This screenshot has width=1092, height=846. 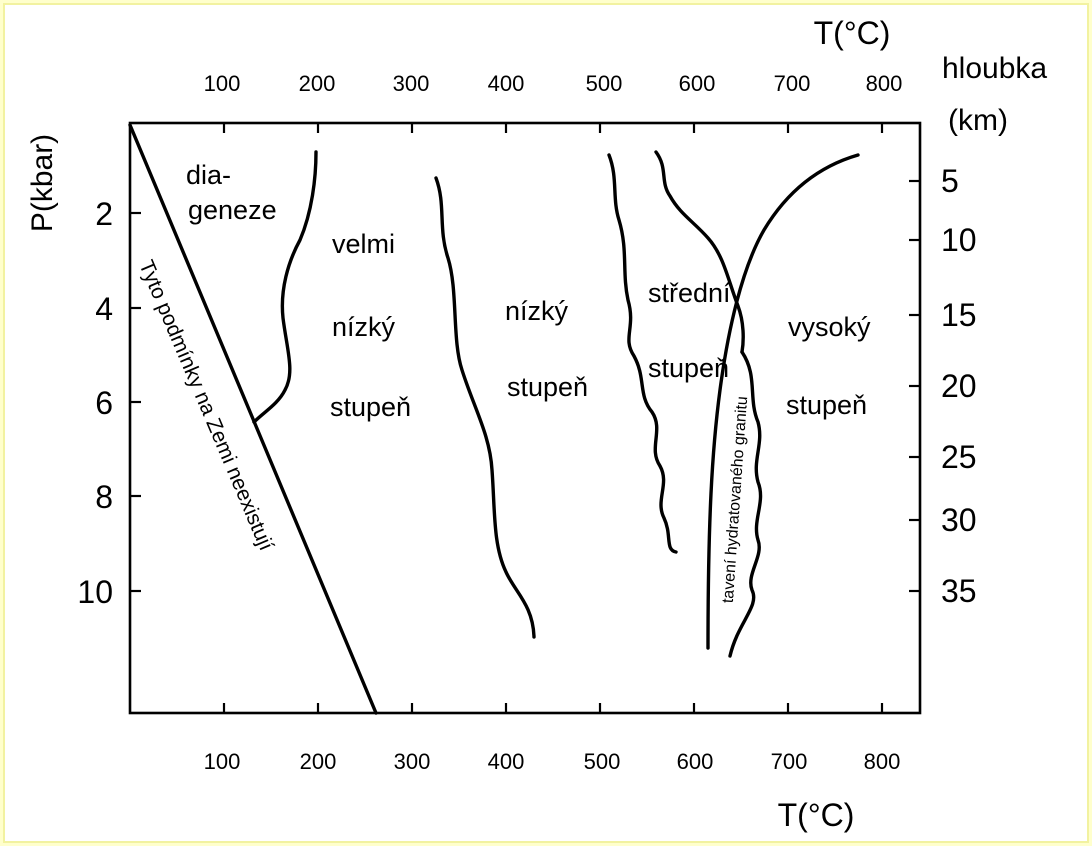 I want to click on zone-label-vysoky-stupen: stupeň, so click(x=826, y=405).